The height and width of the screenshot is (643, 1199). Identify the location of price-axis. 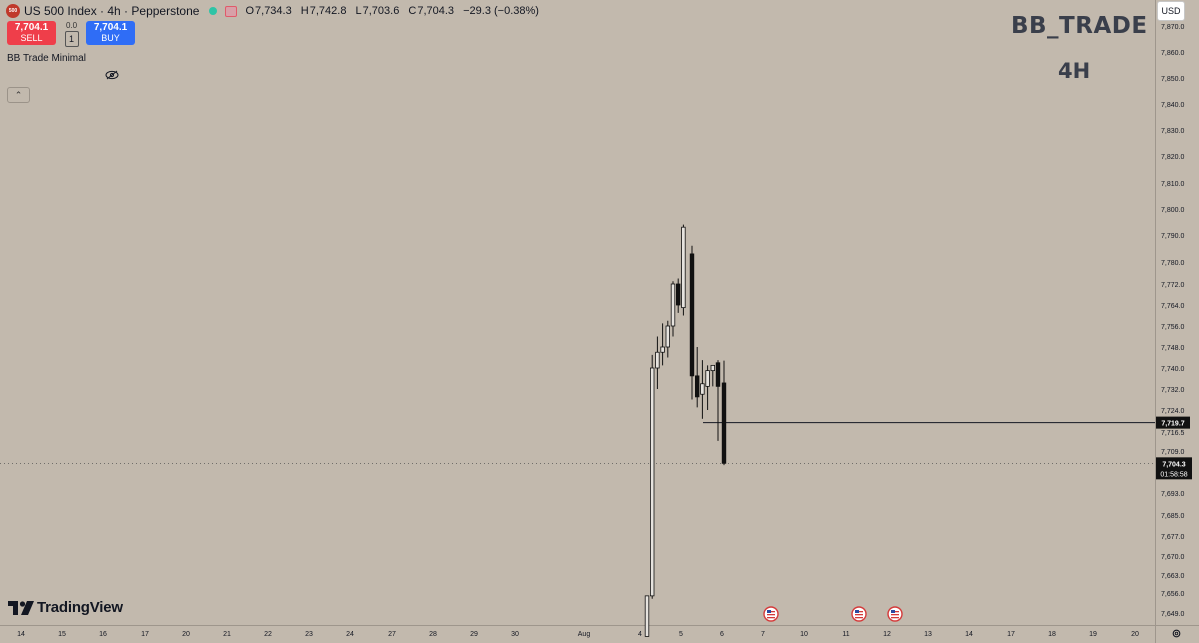
(1177, 312).